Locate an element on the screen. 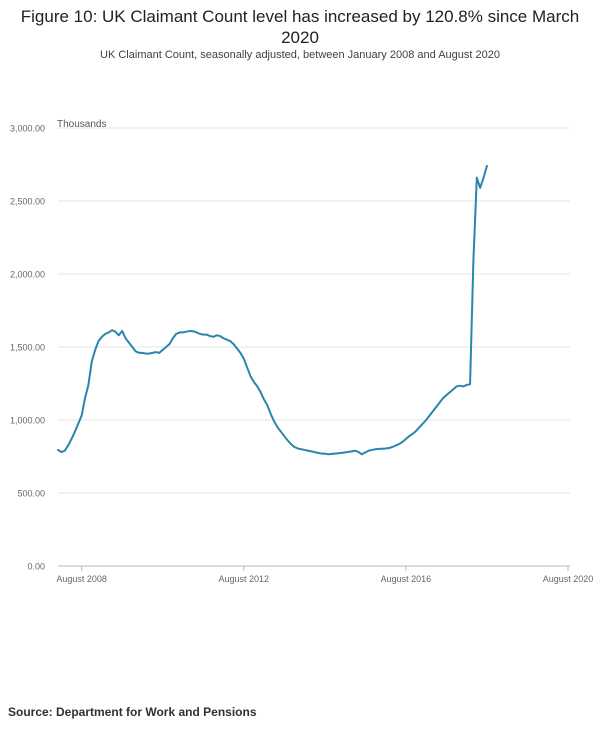  x-tick-label: August 2020 is located at coordinates (568, 579).